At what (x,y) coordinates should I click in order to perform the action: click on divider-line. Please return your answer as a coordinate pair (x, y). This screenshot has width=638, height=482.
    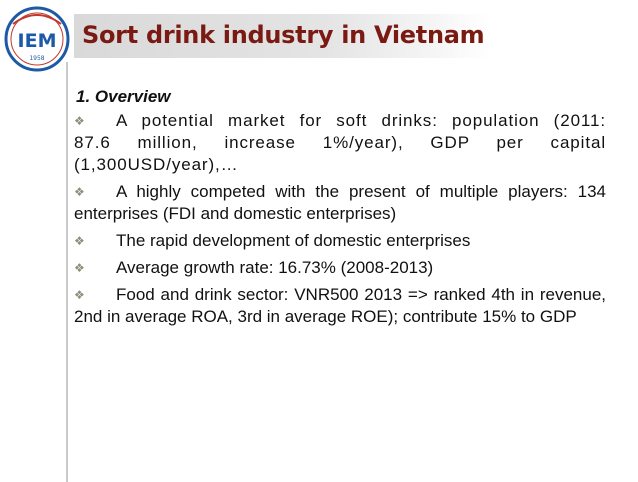
    Looking at the image, I should click on (67, 272).